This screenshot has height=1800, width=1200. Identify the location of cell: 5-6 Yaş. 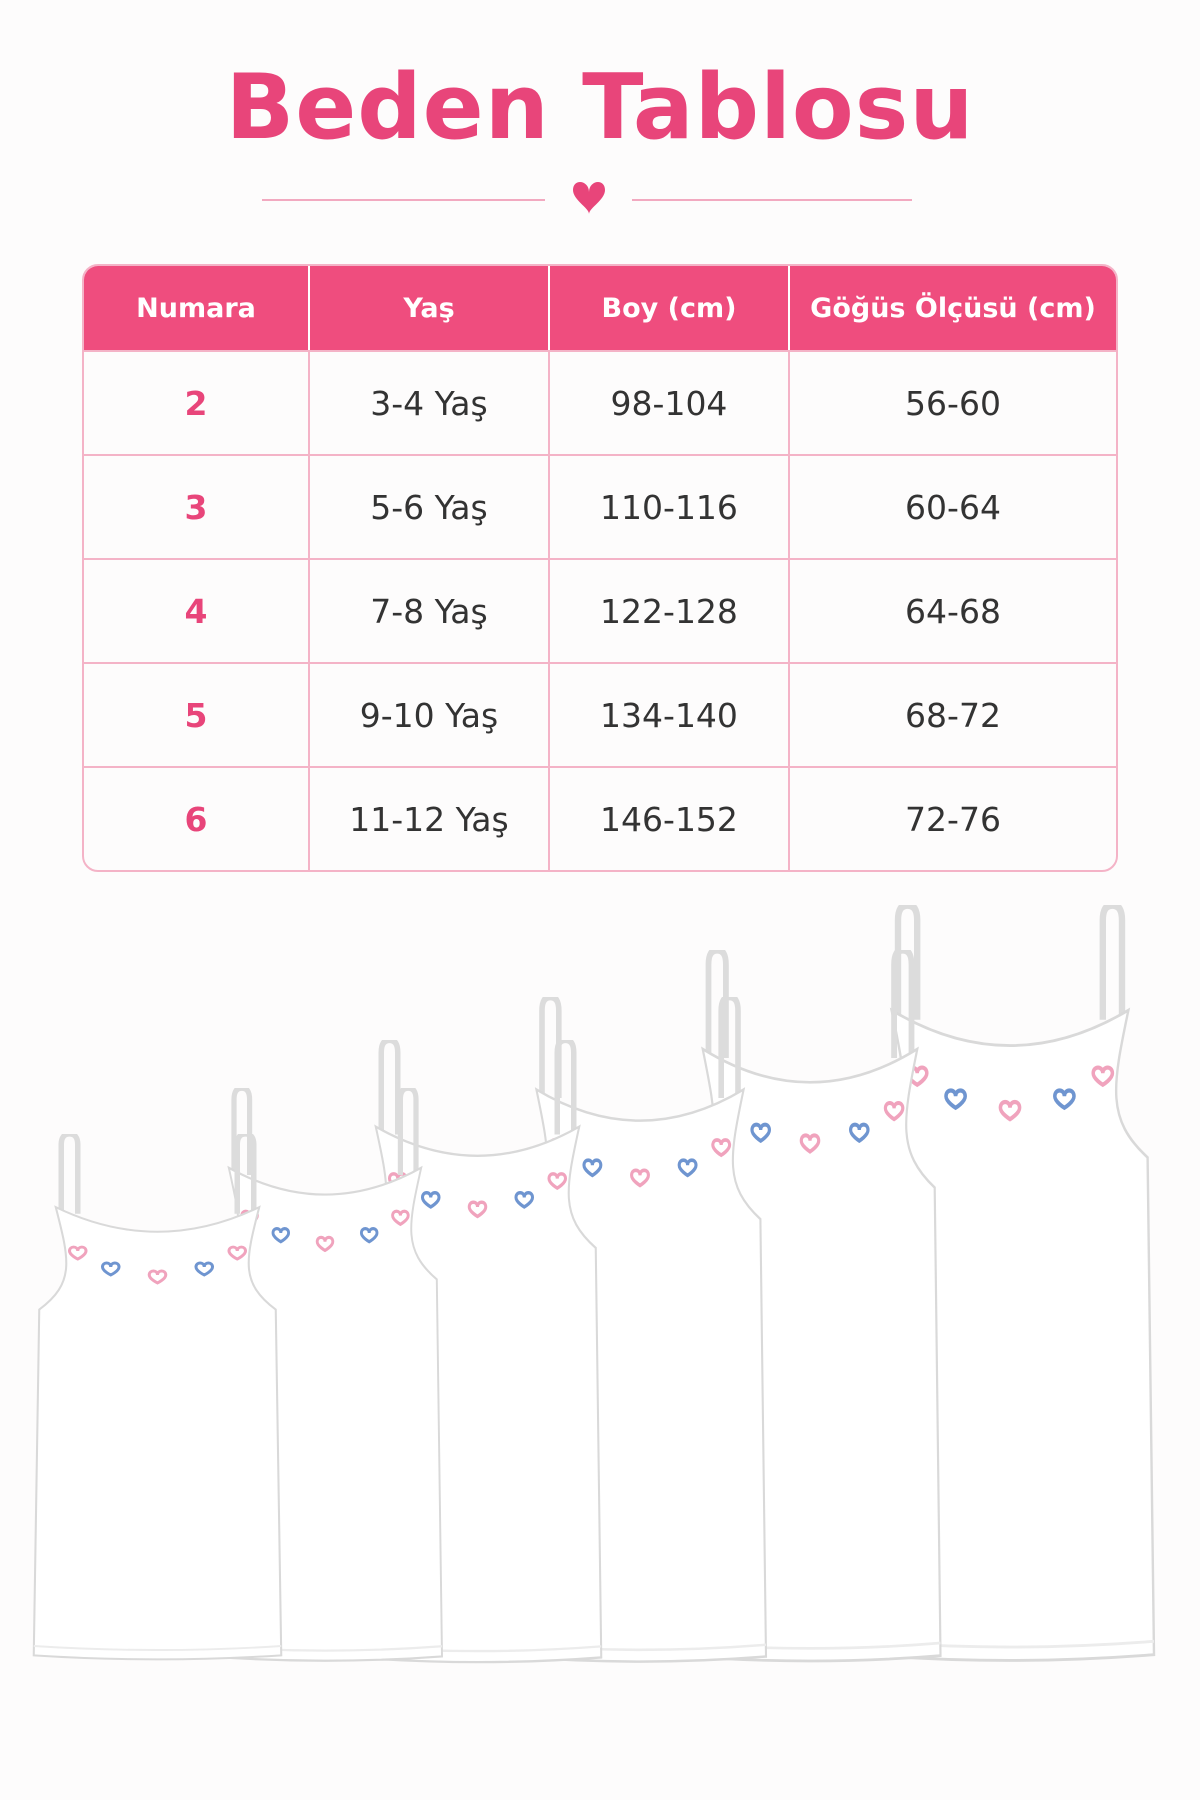
(430, 506).